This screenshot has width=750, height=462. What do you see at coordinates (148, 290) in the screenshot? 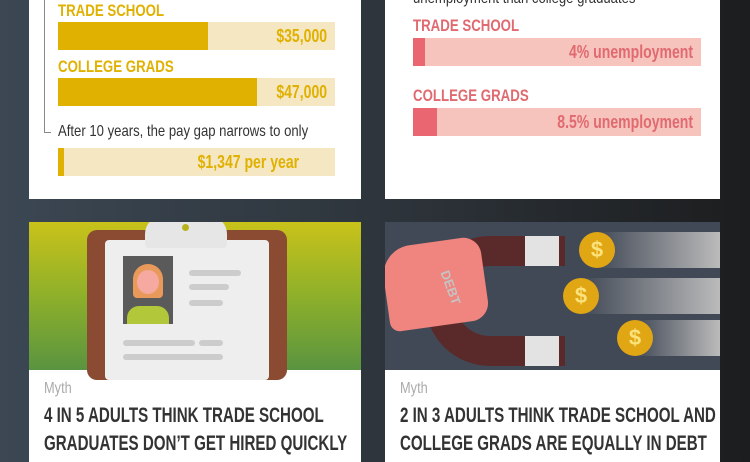
I see `photo-avatar-icon` at bounding box center [148, 290].